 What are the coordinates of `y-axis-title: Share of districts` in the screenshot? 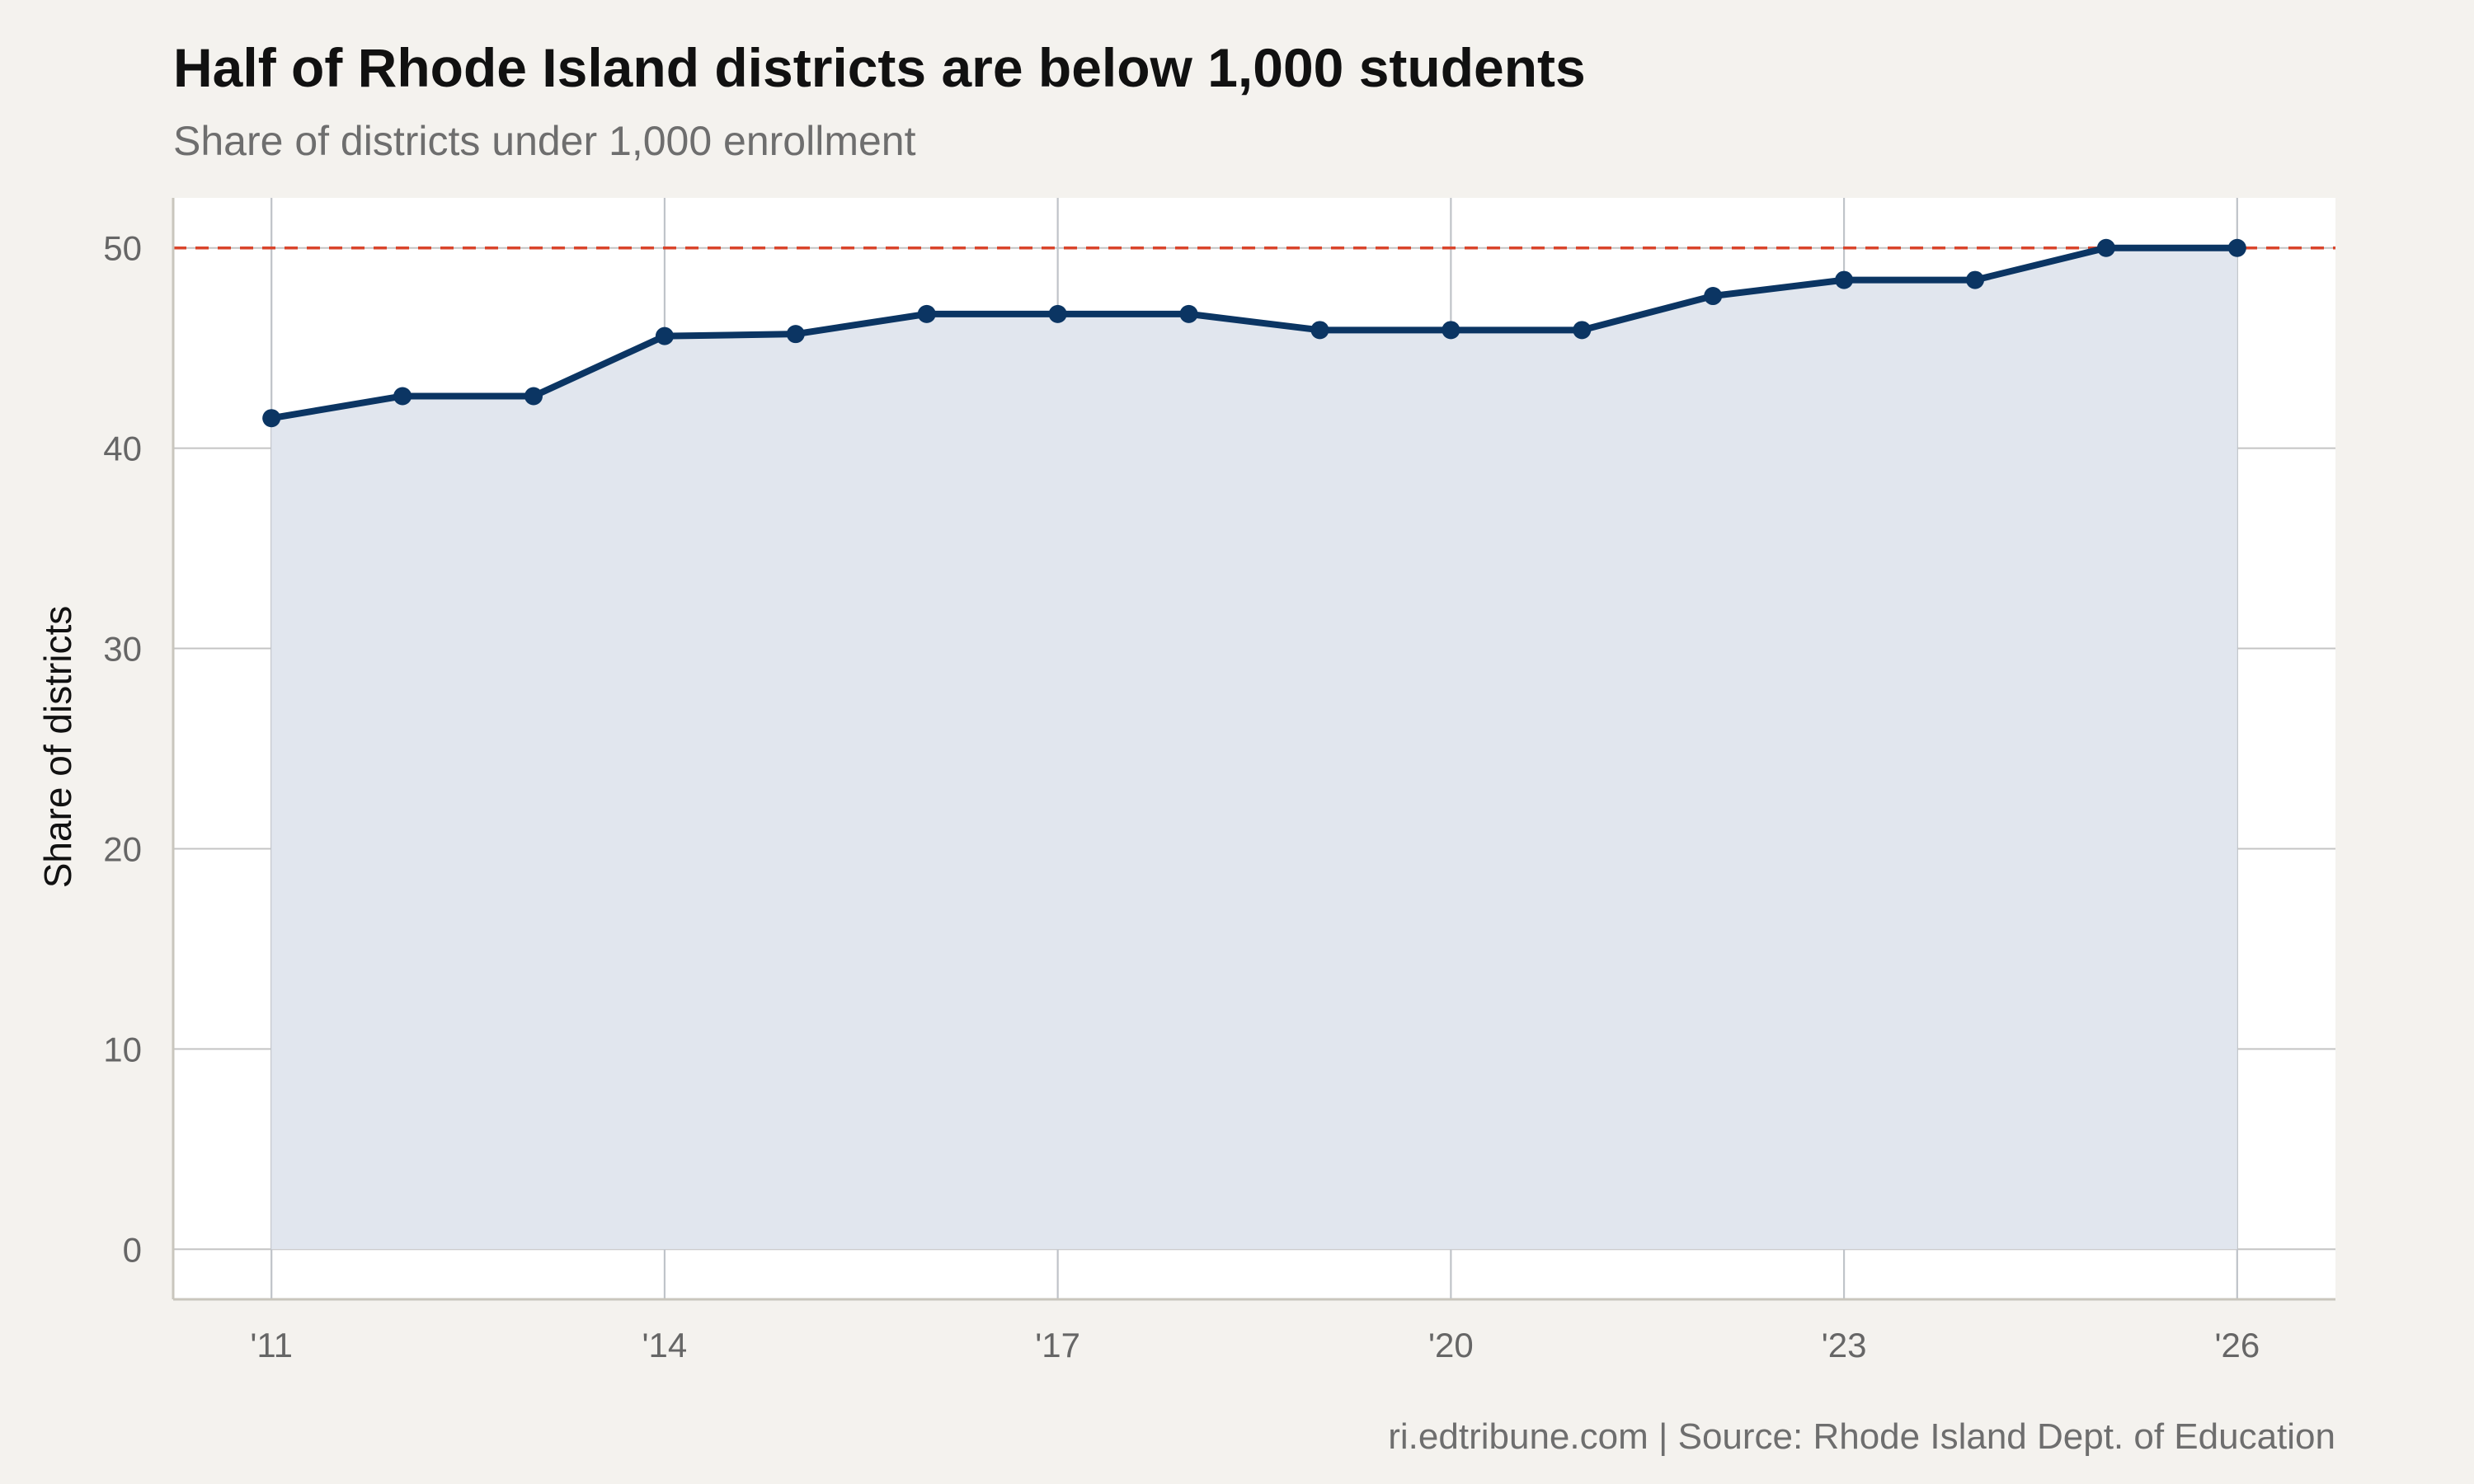 It's located at (57, 747).